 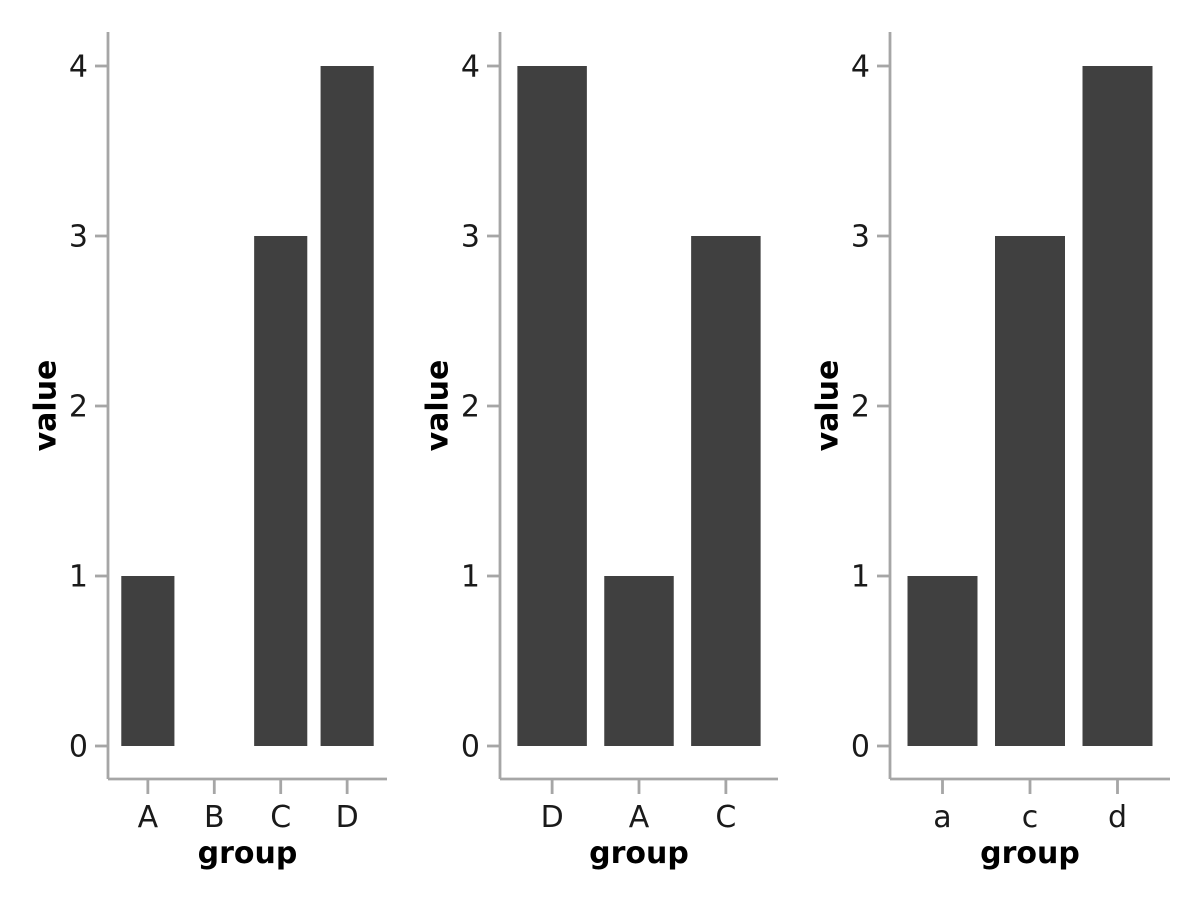 What do you see at coordinates (1117, 406) in the screenshot?
I see `bar-d` at bounding box center [1117, 406].